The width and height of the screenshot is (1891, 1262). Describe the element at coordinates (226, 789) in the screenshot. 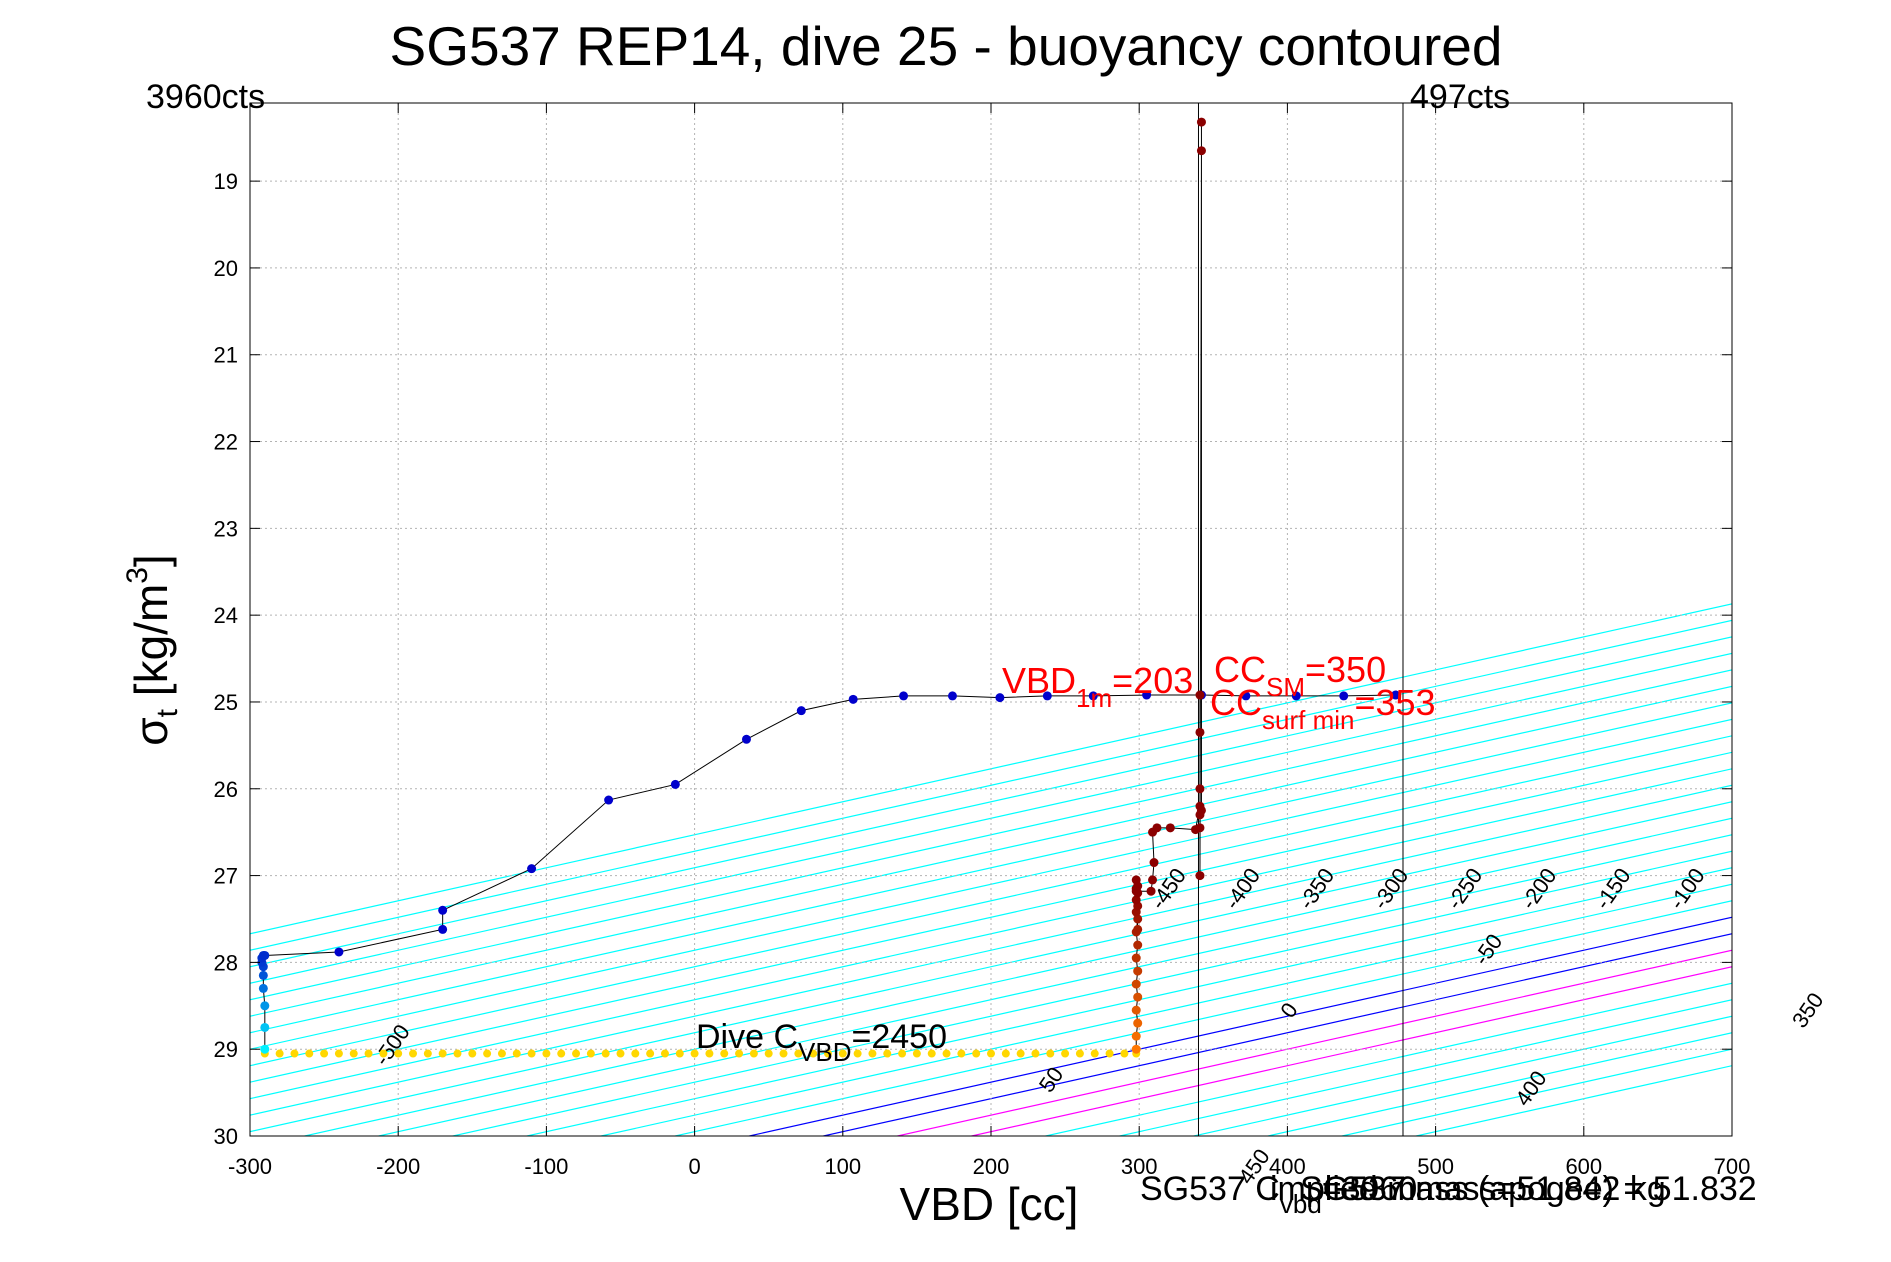

I see `y-tick-label: 26` at that location.